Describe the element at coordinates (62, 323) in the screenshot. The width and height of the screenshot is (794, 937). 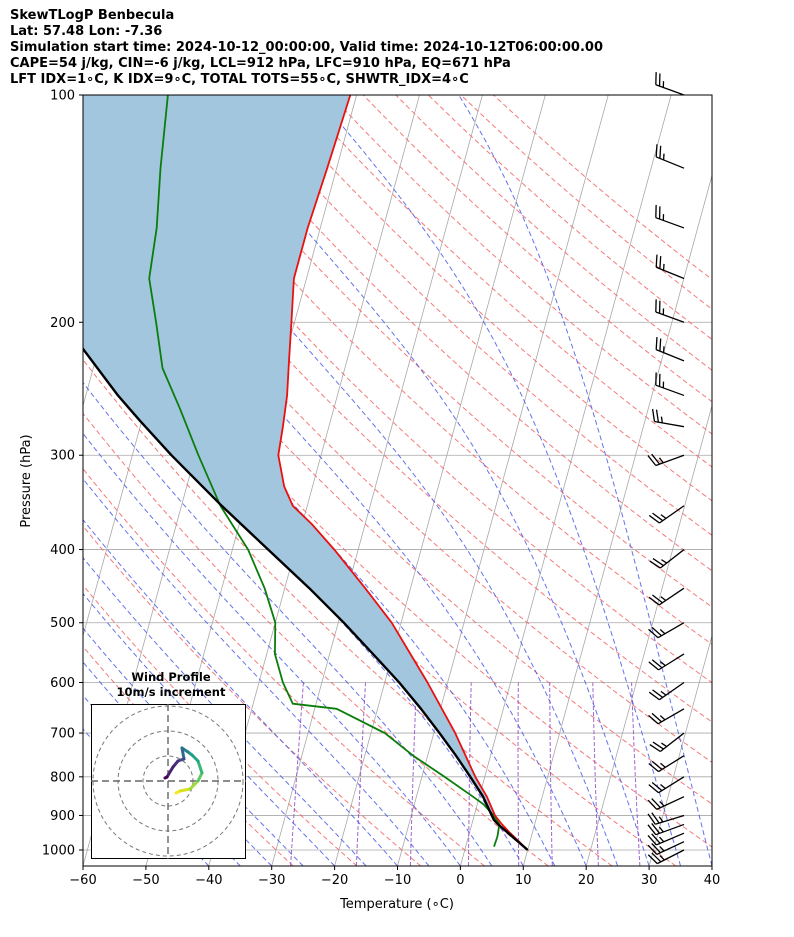
I see `y-tick-label: 200` at that location.